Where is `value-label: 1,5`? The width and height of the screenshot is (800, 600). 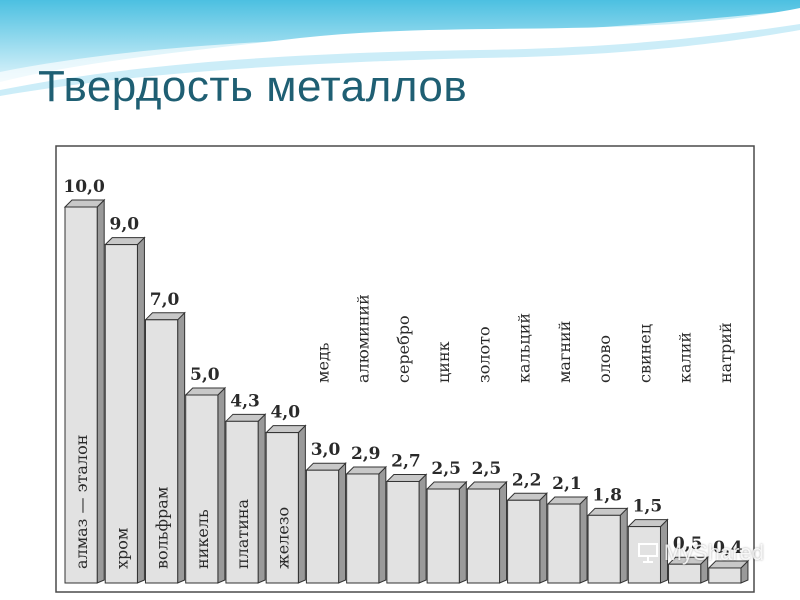
value-label: 1,5 is located at coordinates (648, 507).